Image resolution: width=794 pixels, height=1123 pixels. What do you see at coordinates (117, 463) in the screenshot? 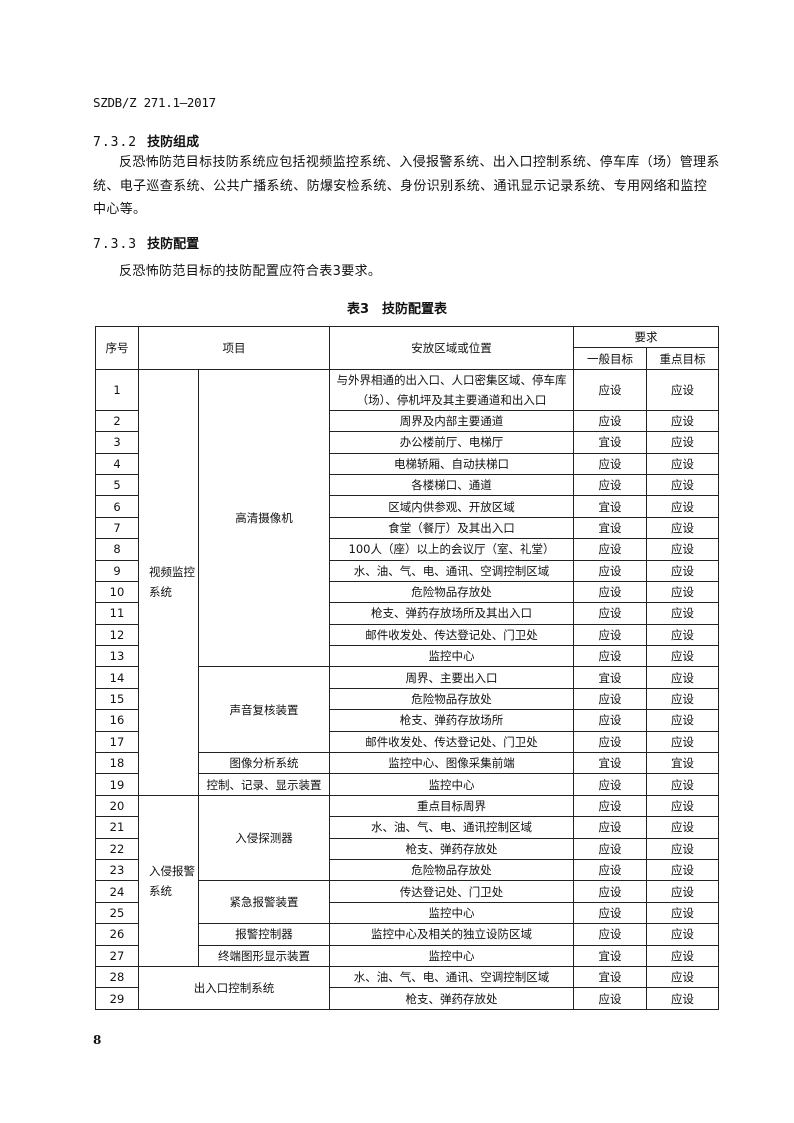
I see `row-number: 4` at bounding box center [117, 463].